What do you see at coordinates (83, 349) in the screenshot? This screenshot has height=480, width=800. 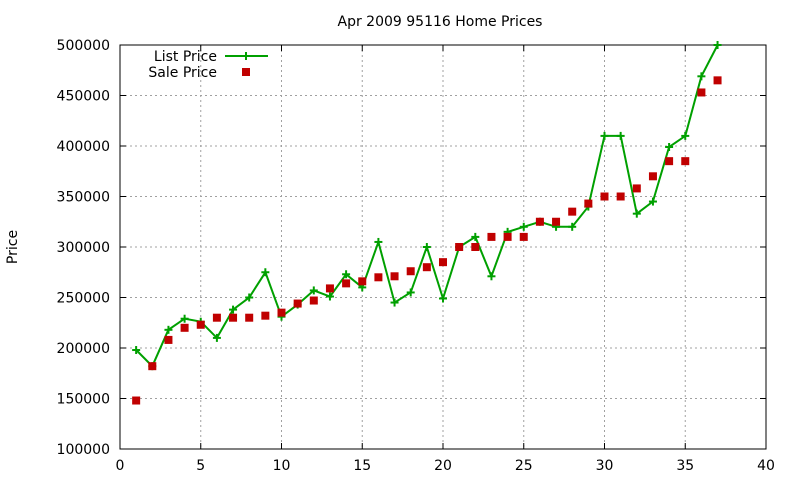 I see `y-tick-label: 200000` at bounding box center [83, 349].